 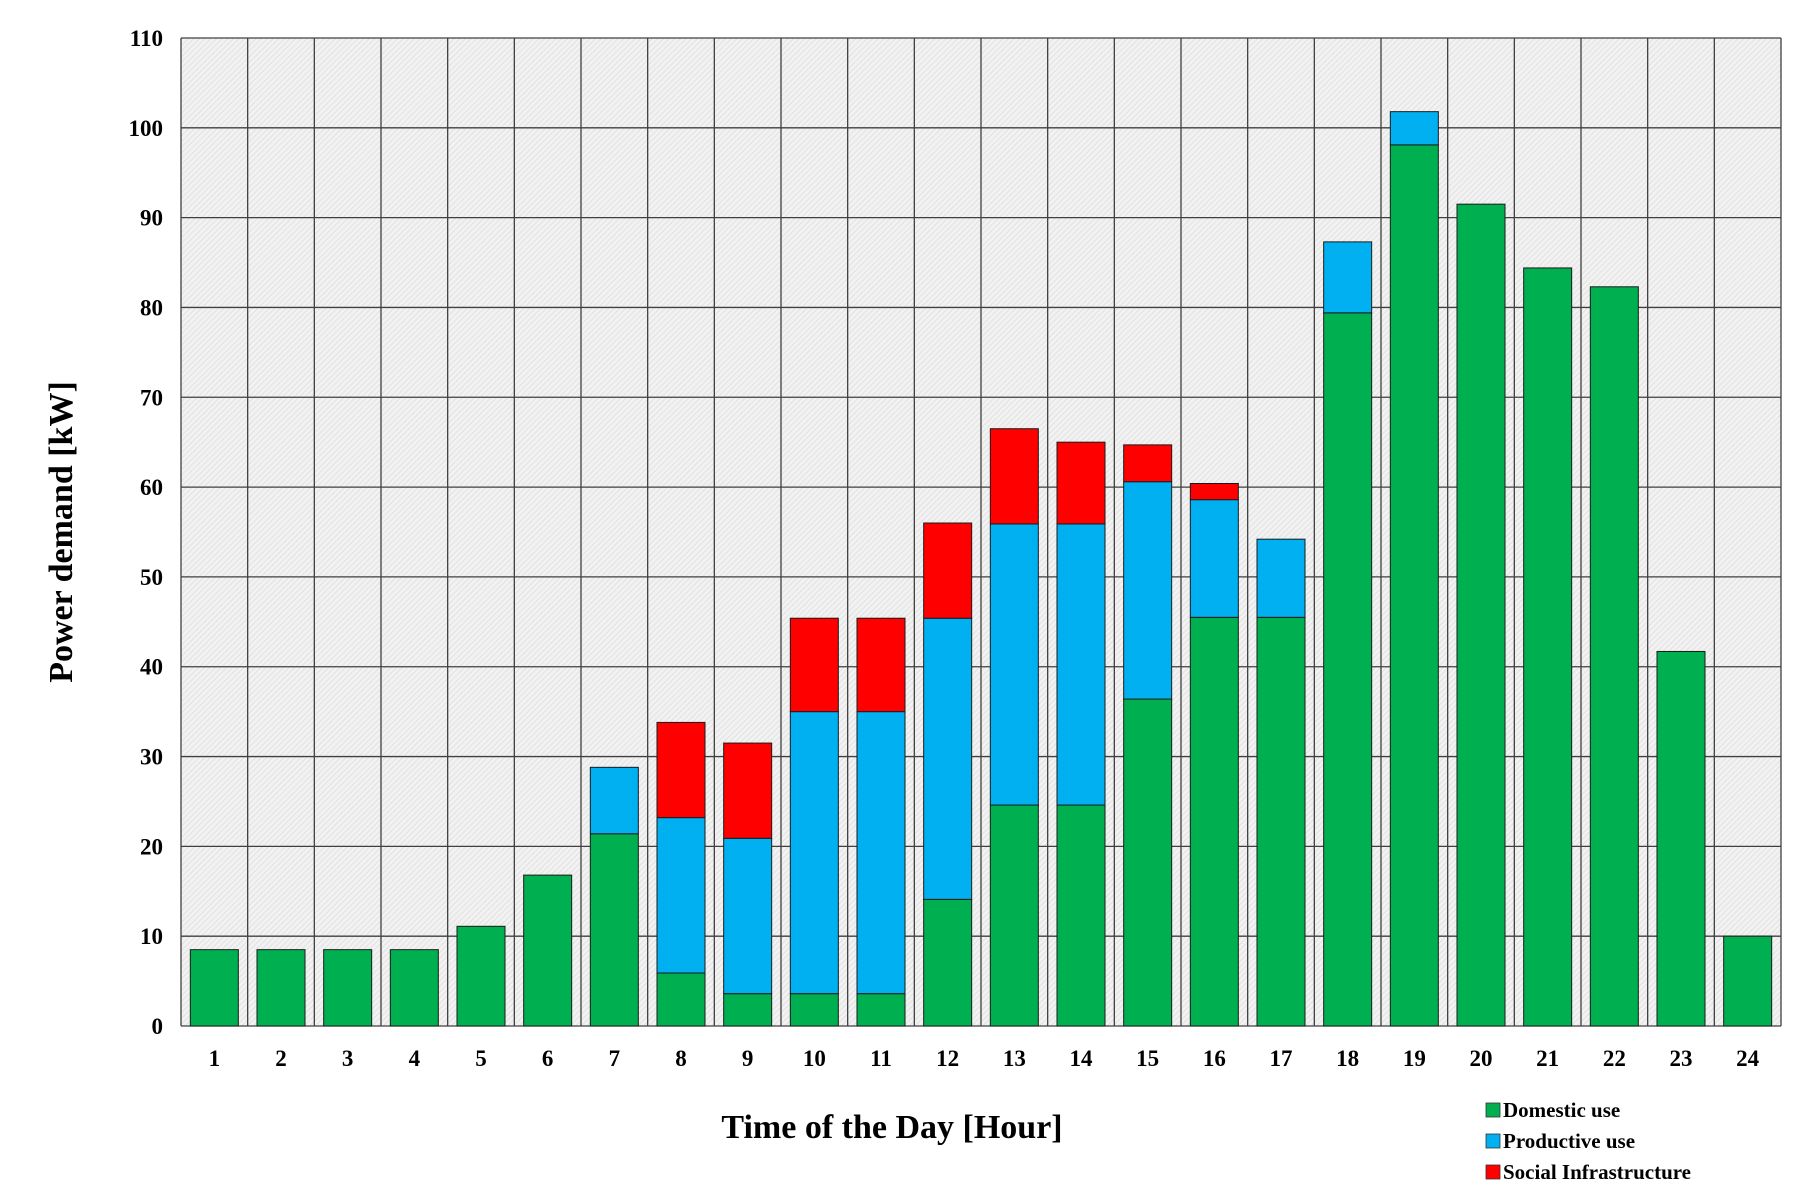 What do you see at coordinates (481, 1058) in the screenshot?
I see `x-tick-label: 5` at bounding box center [481, 1058].